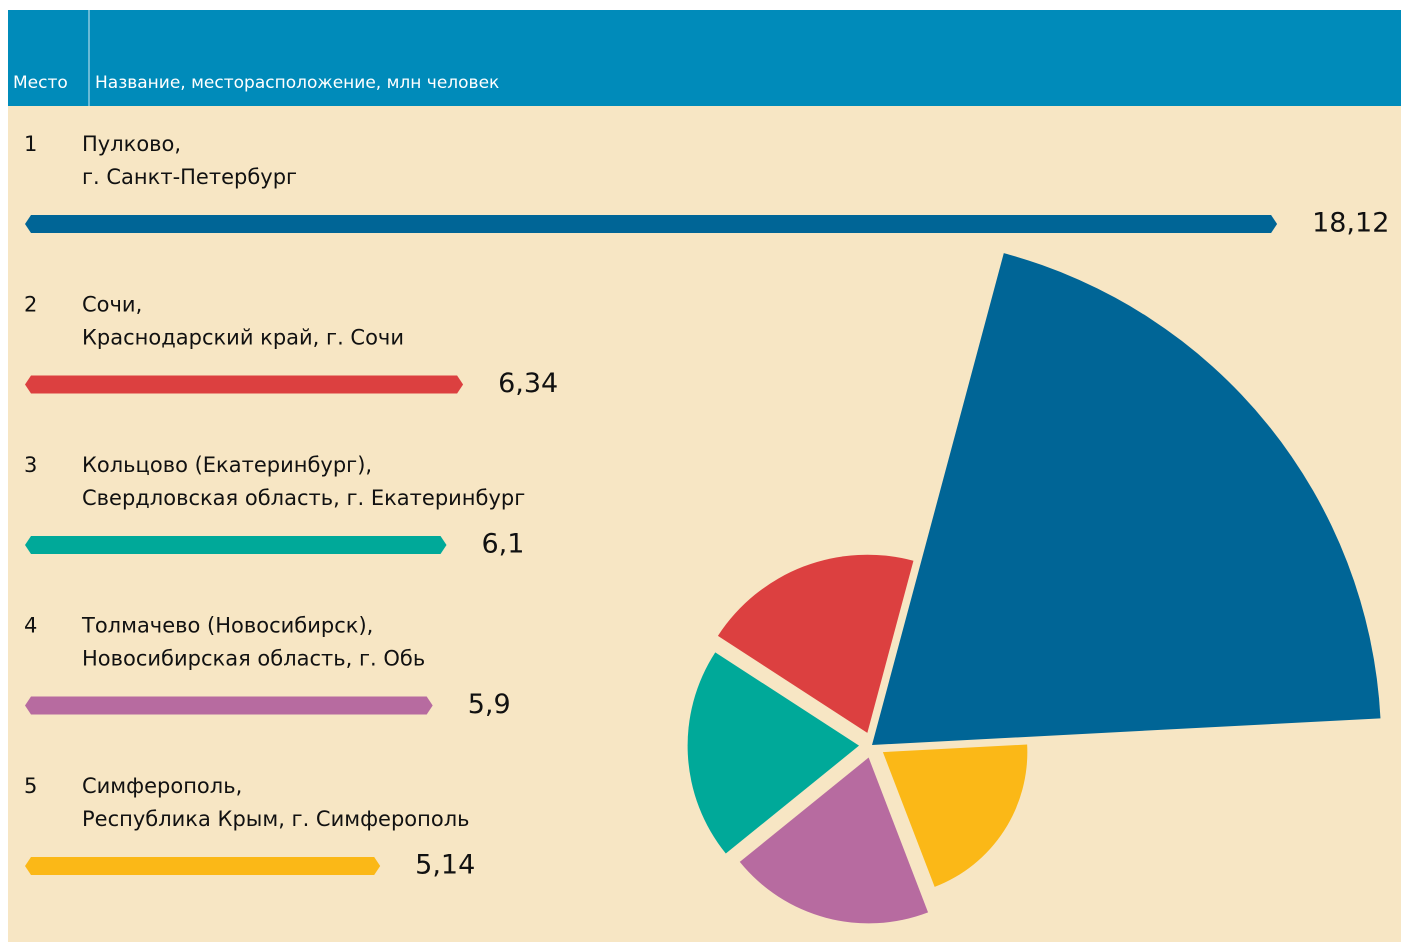 This screenshot has width=1401, height=942. Describe the element at coordinates (297, 83) in the screenshot. I see `column-header: Название, месторасположение, млн человек` at that location.